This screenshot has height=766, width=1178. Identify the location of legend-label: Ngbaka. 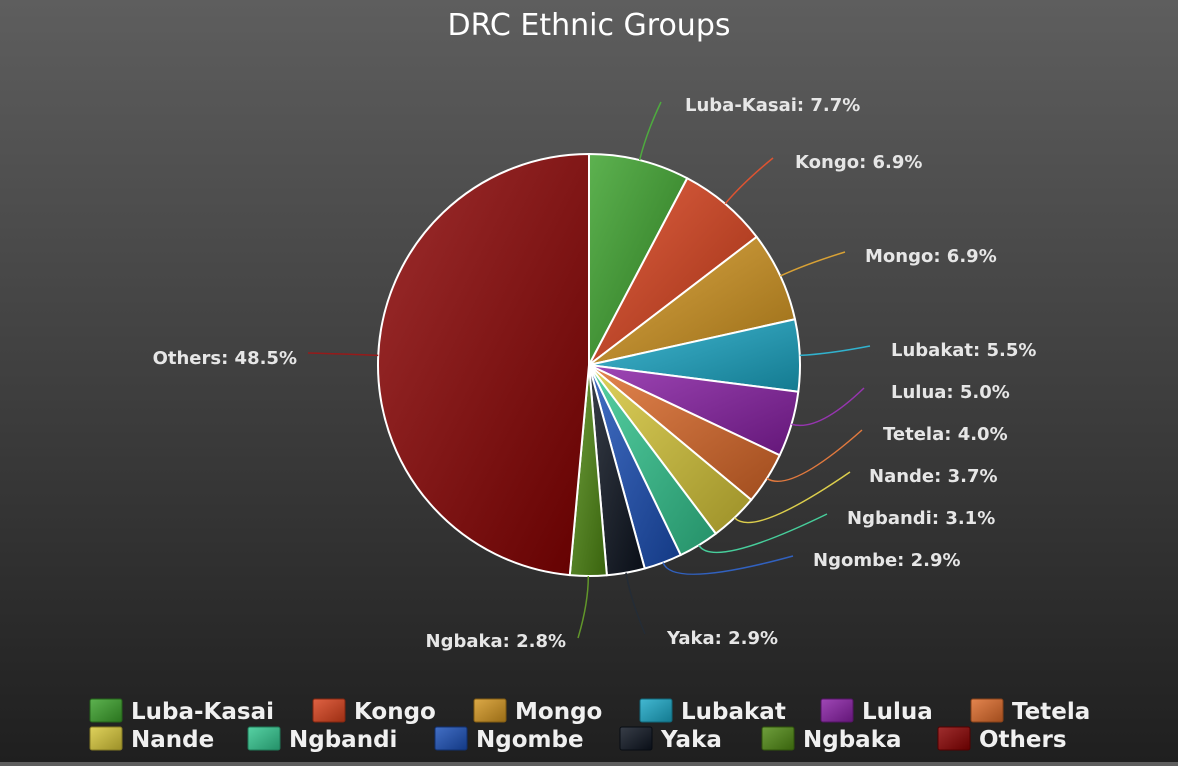
(852, 740).